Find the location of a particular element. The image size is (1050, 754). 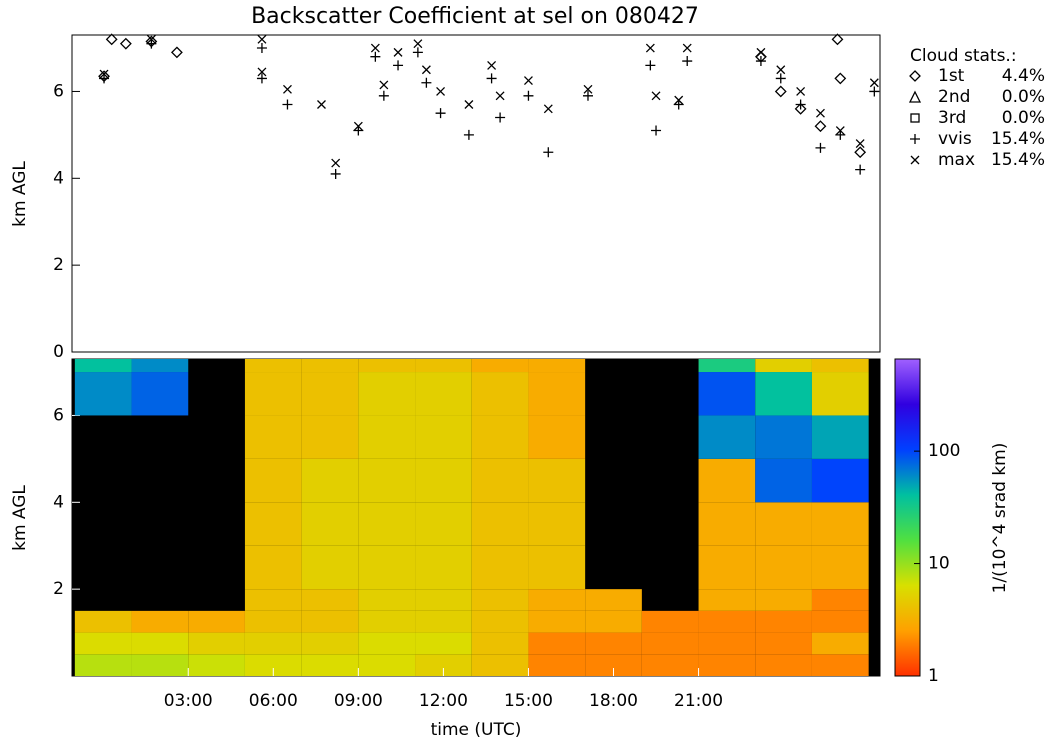

y-axis-label: km AGL is located at coordinates (20, 194).